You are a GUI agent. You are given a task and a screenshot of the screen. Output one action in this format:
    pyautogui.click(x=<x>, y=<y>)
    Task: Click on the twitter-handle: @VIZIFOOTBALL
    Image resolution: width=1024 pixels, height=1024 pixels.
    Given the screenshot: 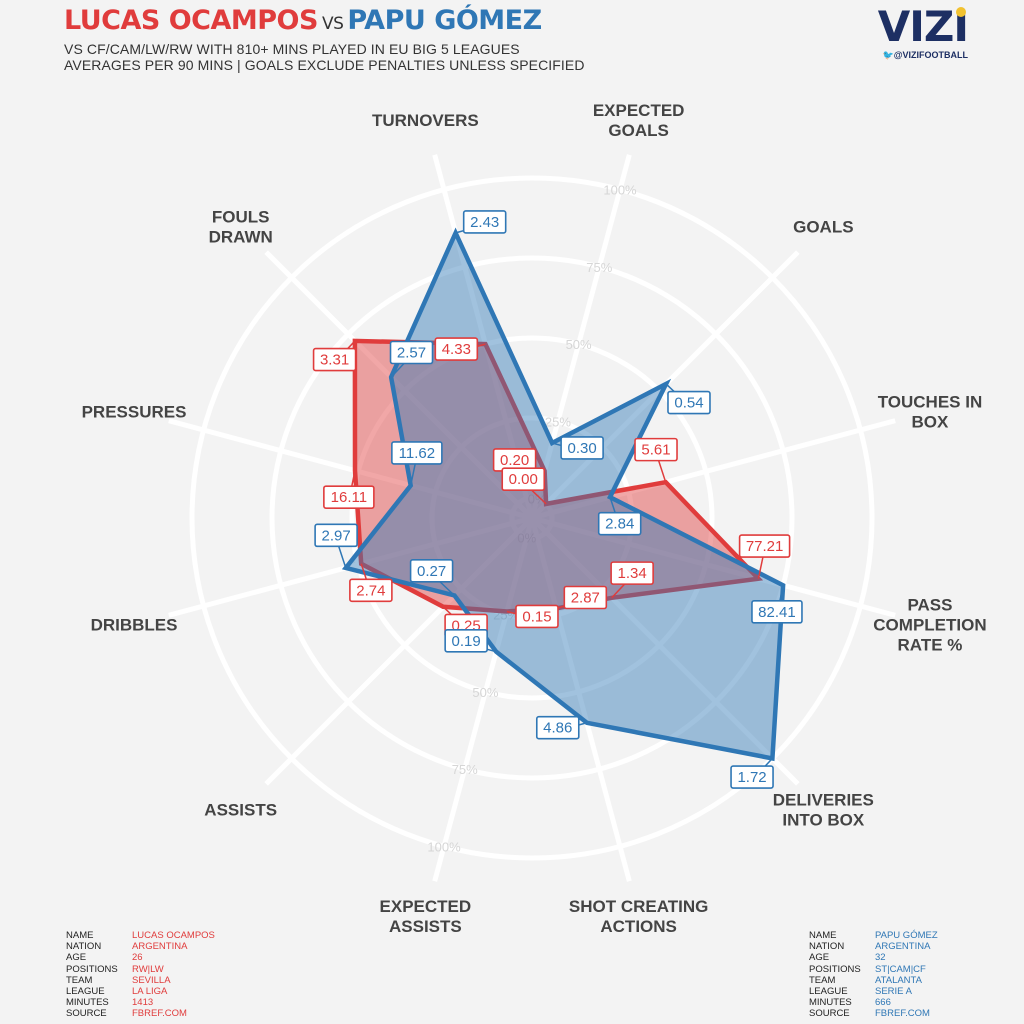 What is the action you would take?
    pyautogui.click(x=930, y=55)
    